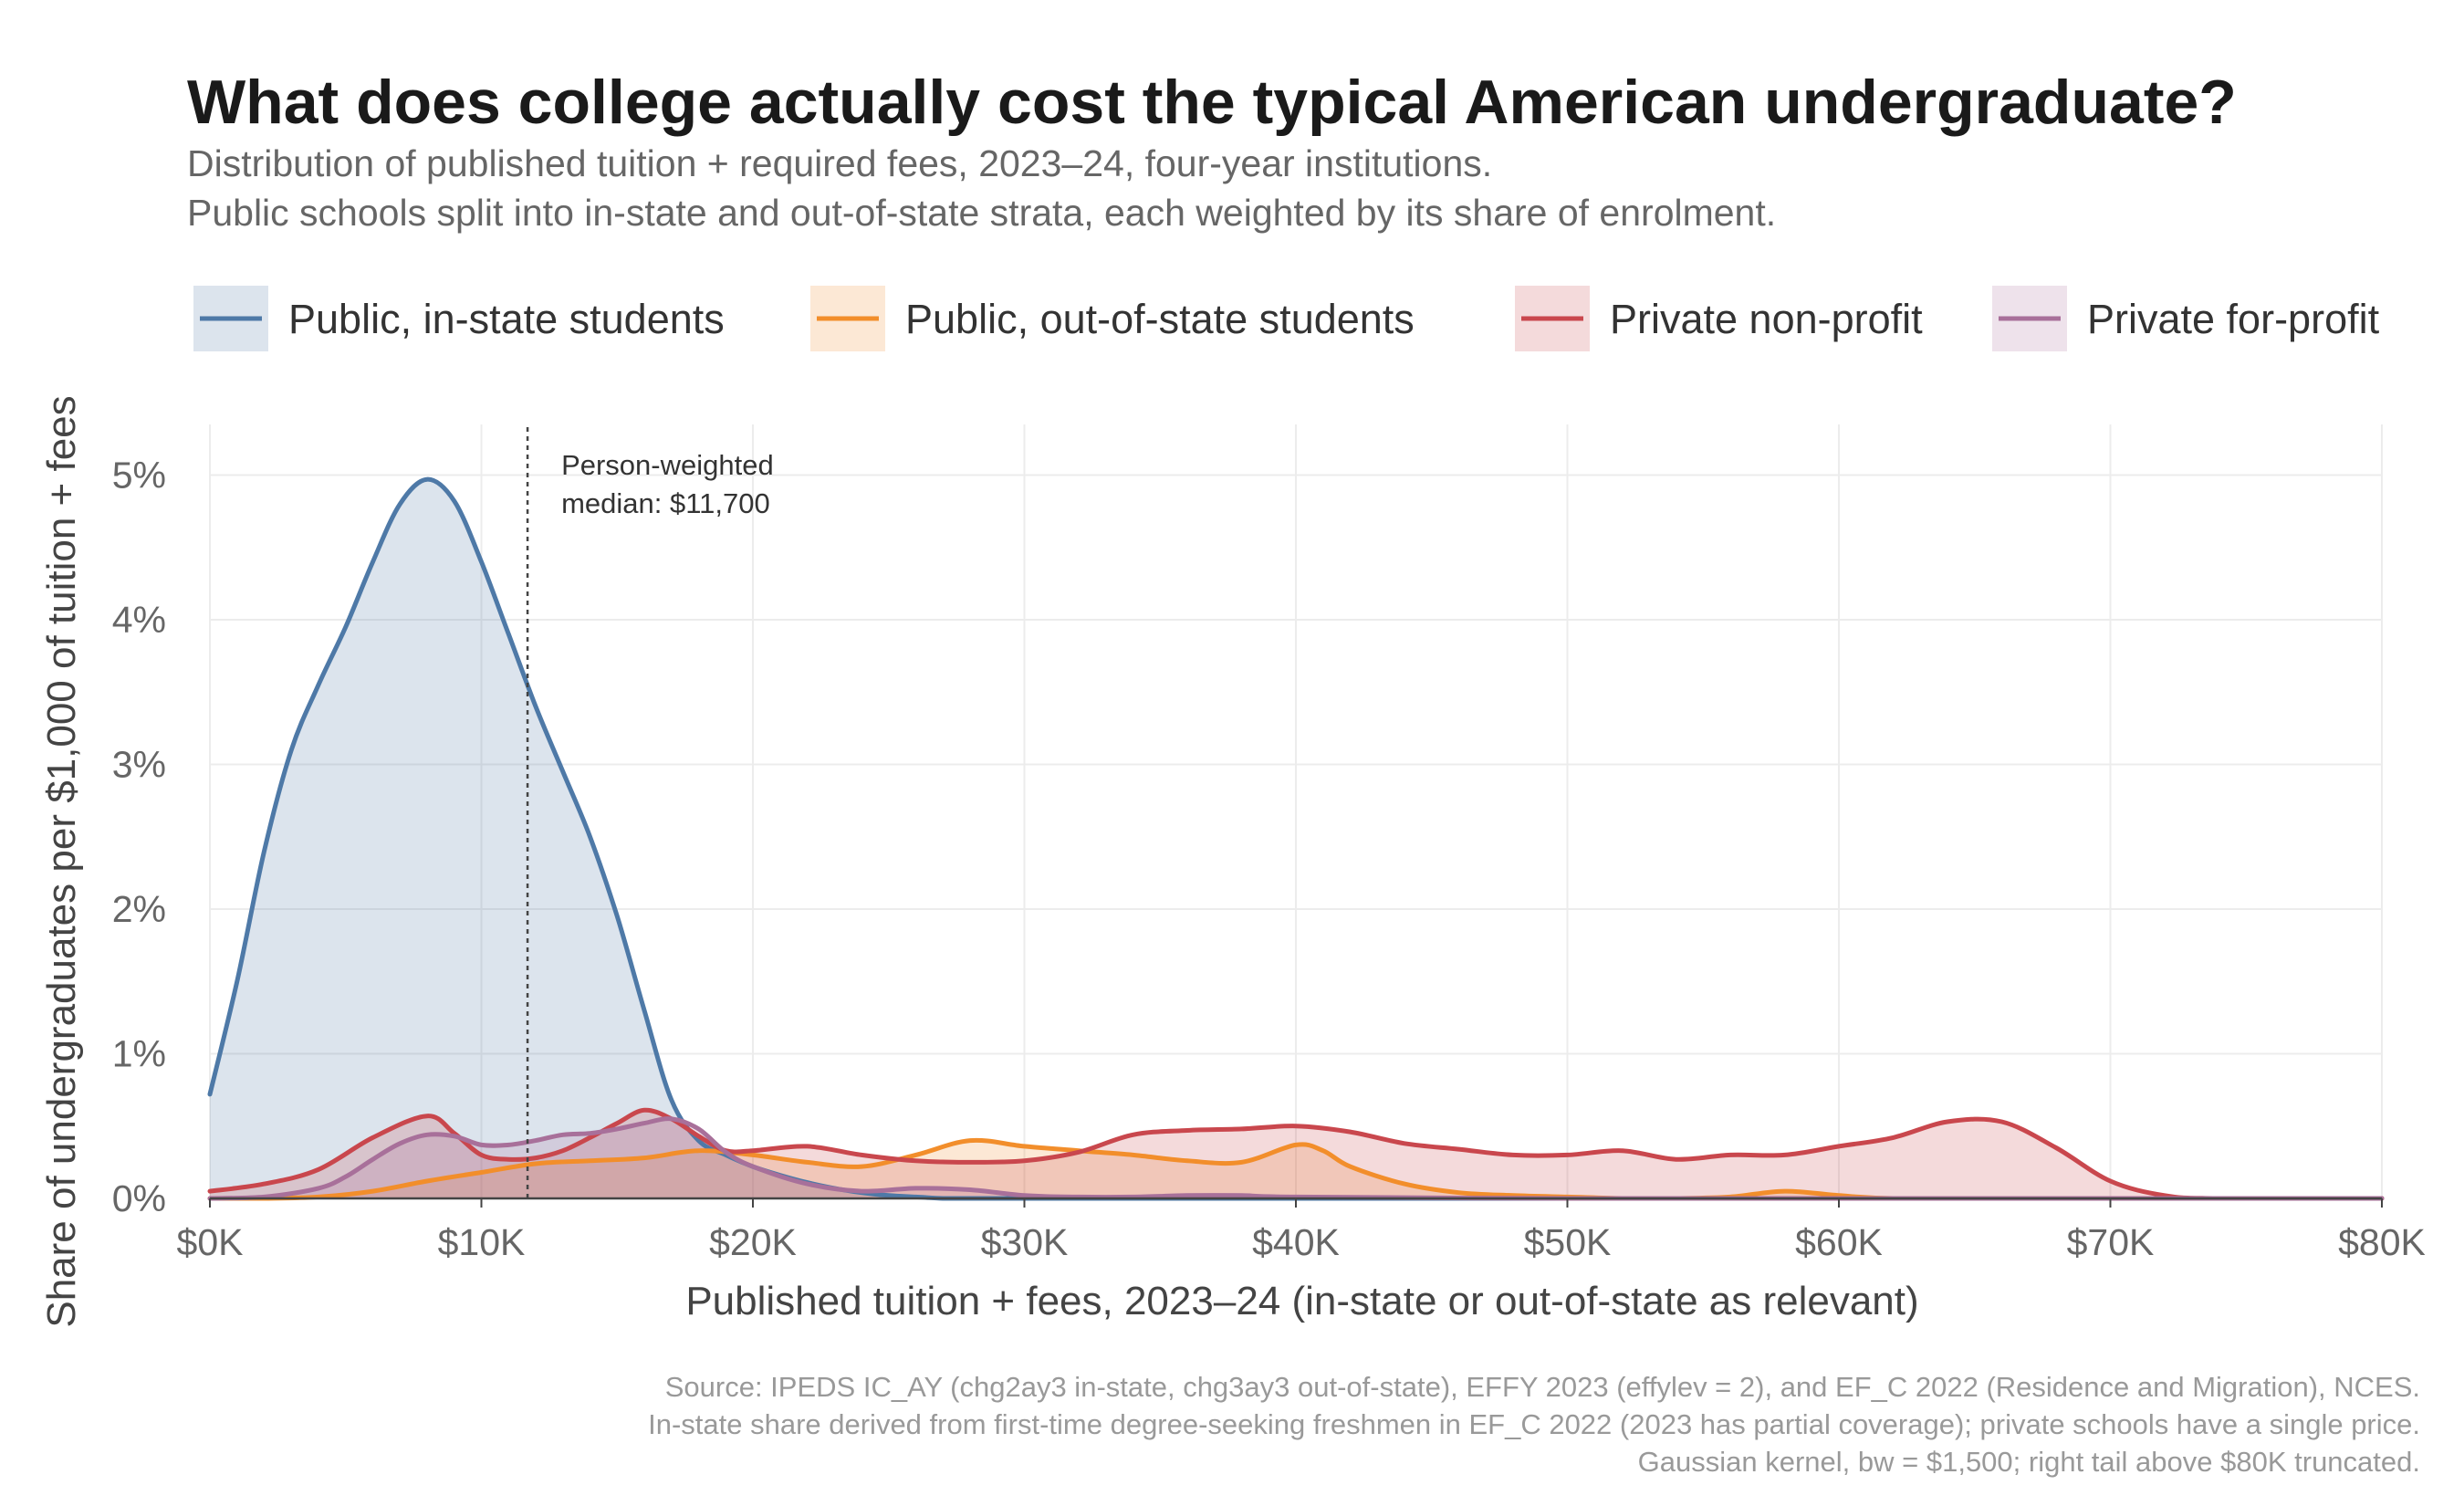 The width and height of the screenshot is (2464, 1506). What do you see at coordinates (650, 812) in the screenshot?
I see `median-annotation: Person-weighted median: $11,700` at bounding box center [650, 812].